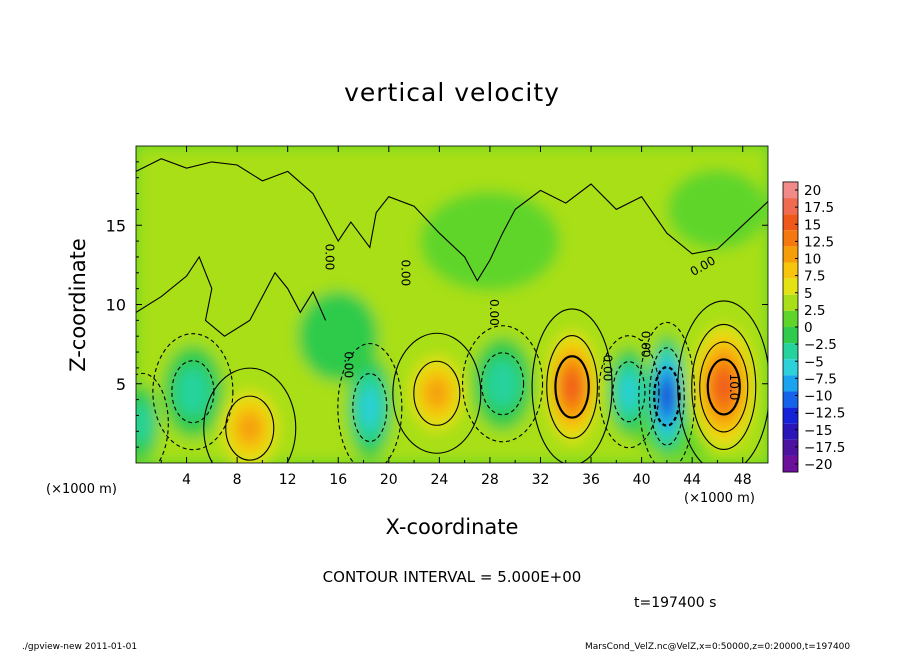 Image resolution: width=904 pixels, height=654 pixels. Describe the element at coordinates (734, 387) in the screenshot. I see `contour-label: 10.0` at that location.